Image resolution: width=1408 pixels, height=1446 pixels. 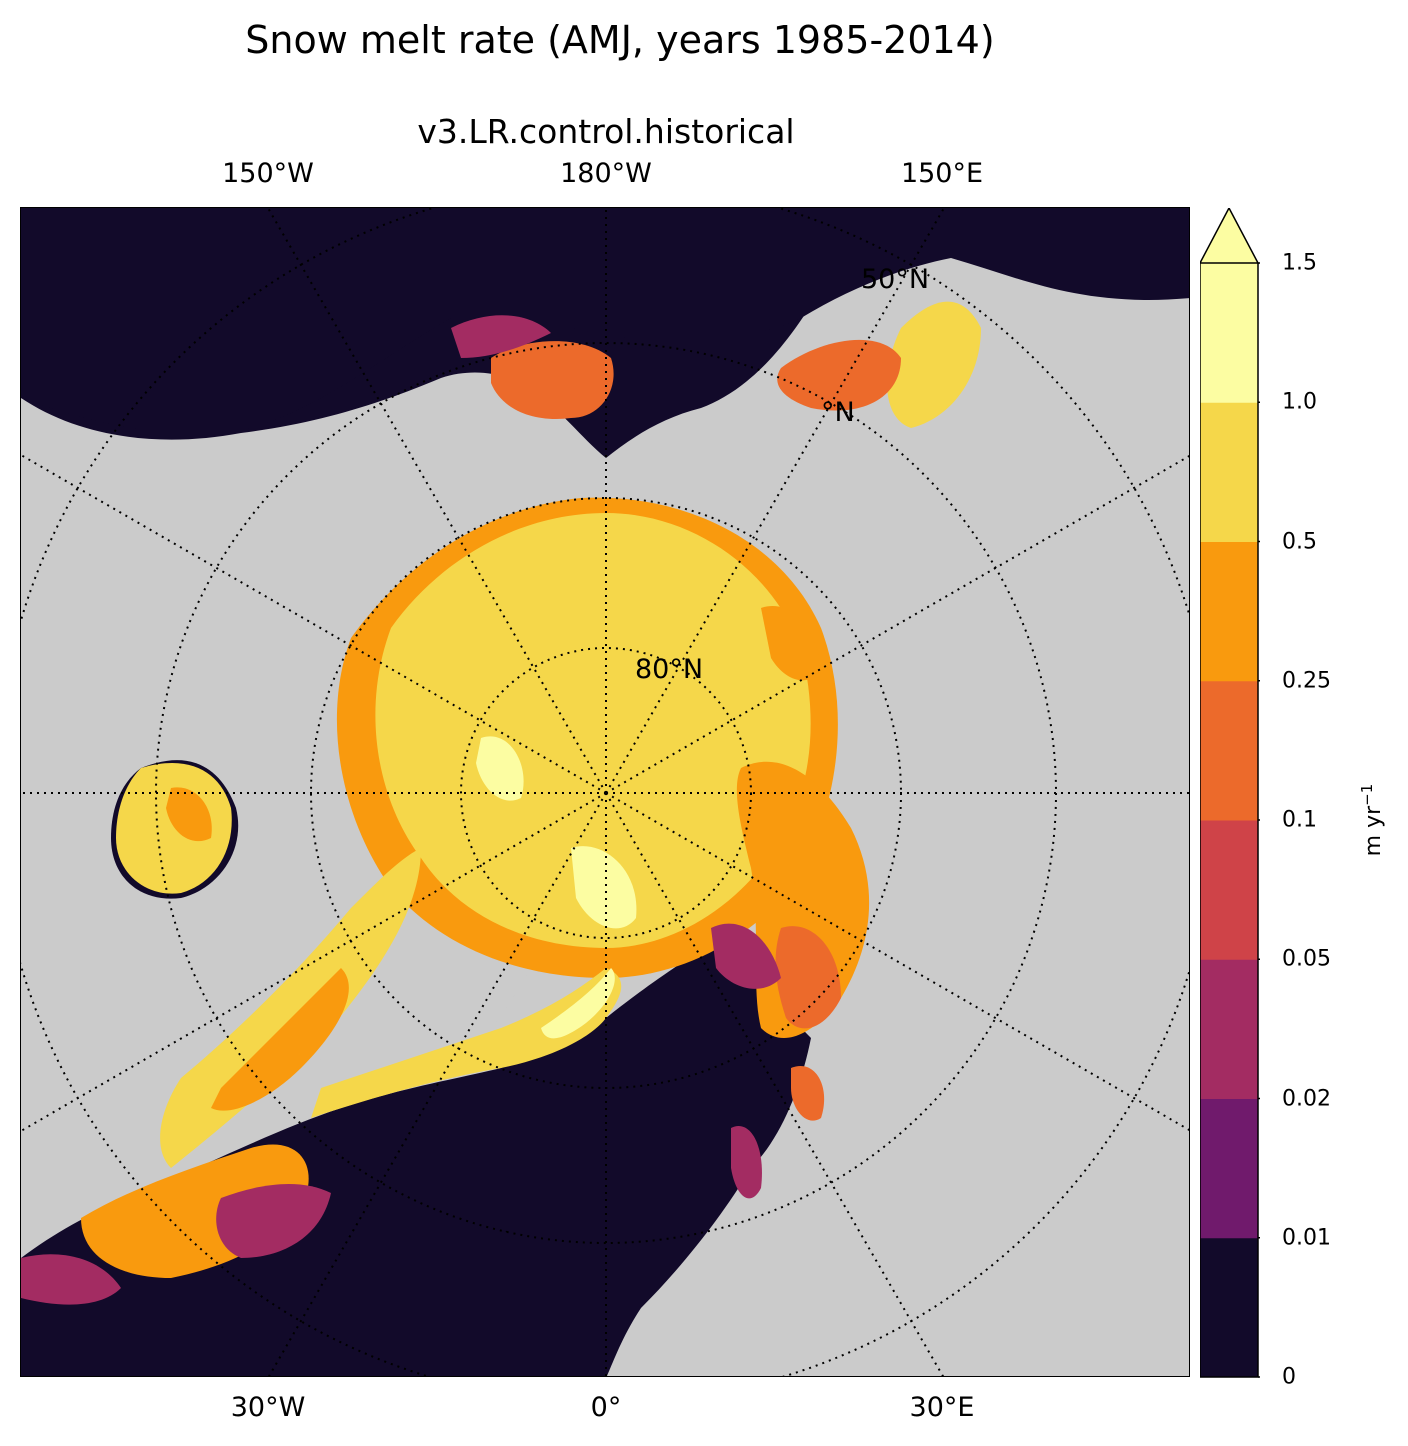 What do you see at coordinates (1259, 820) in the screenshot?
I see `colorbar-ticks` at bounding box center [1259, 820].